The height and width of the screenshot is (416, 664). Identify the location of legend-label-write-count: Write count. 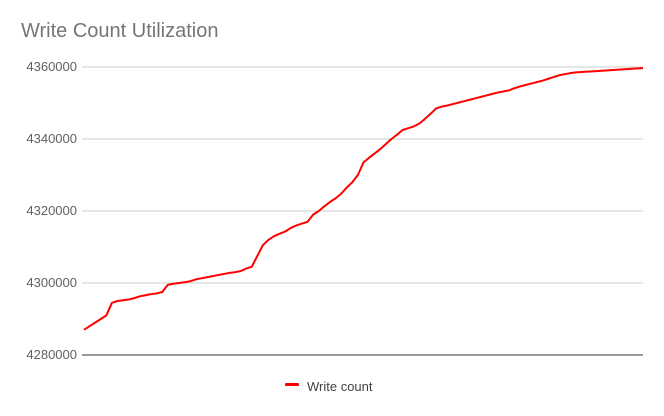
(340, 386).